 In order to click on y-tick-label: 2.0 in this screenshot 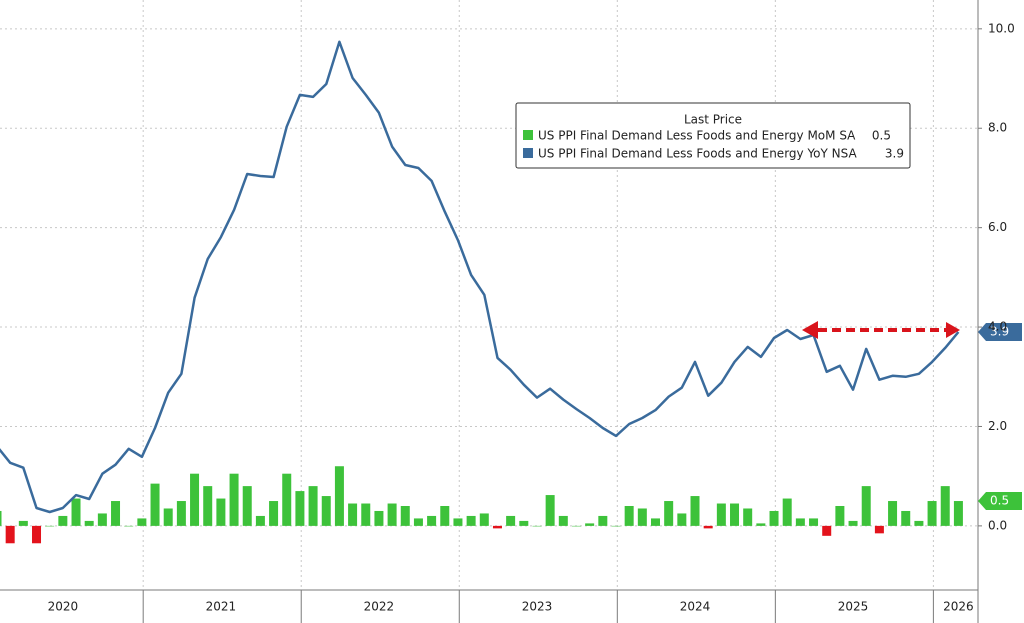, I will do `click(997, 426)`.